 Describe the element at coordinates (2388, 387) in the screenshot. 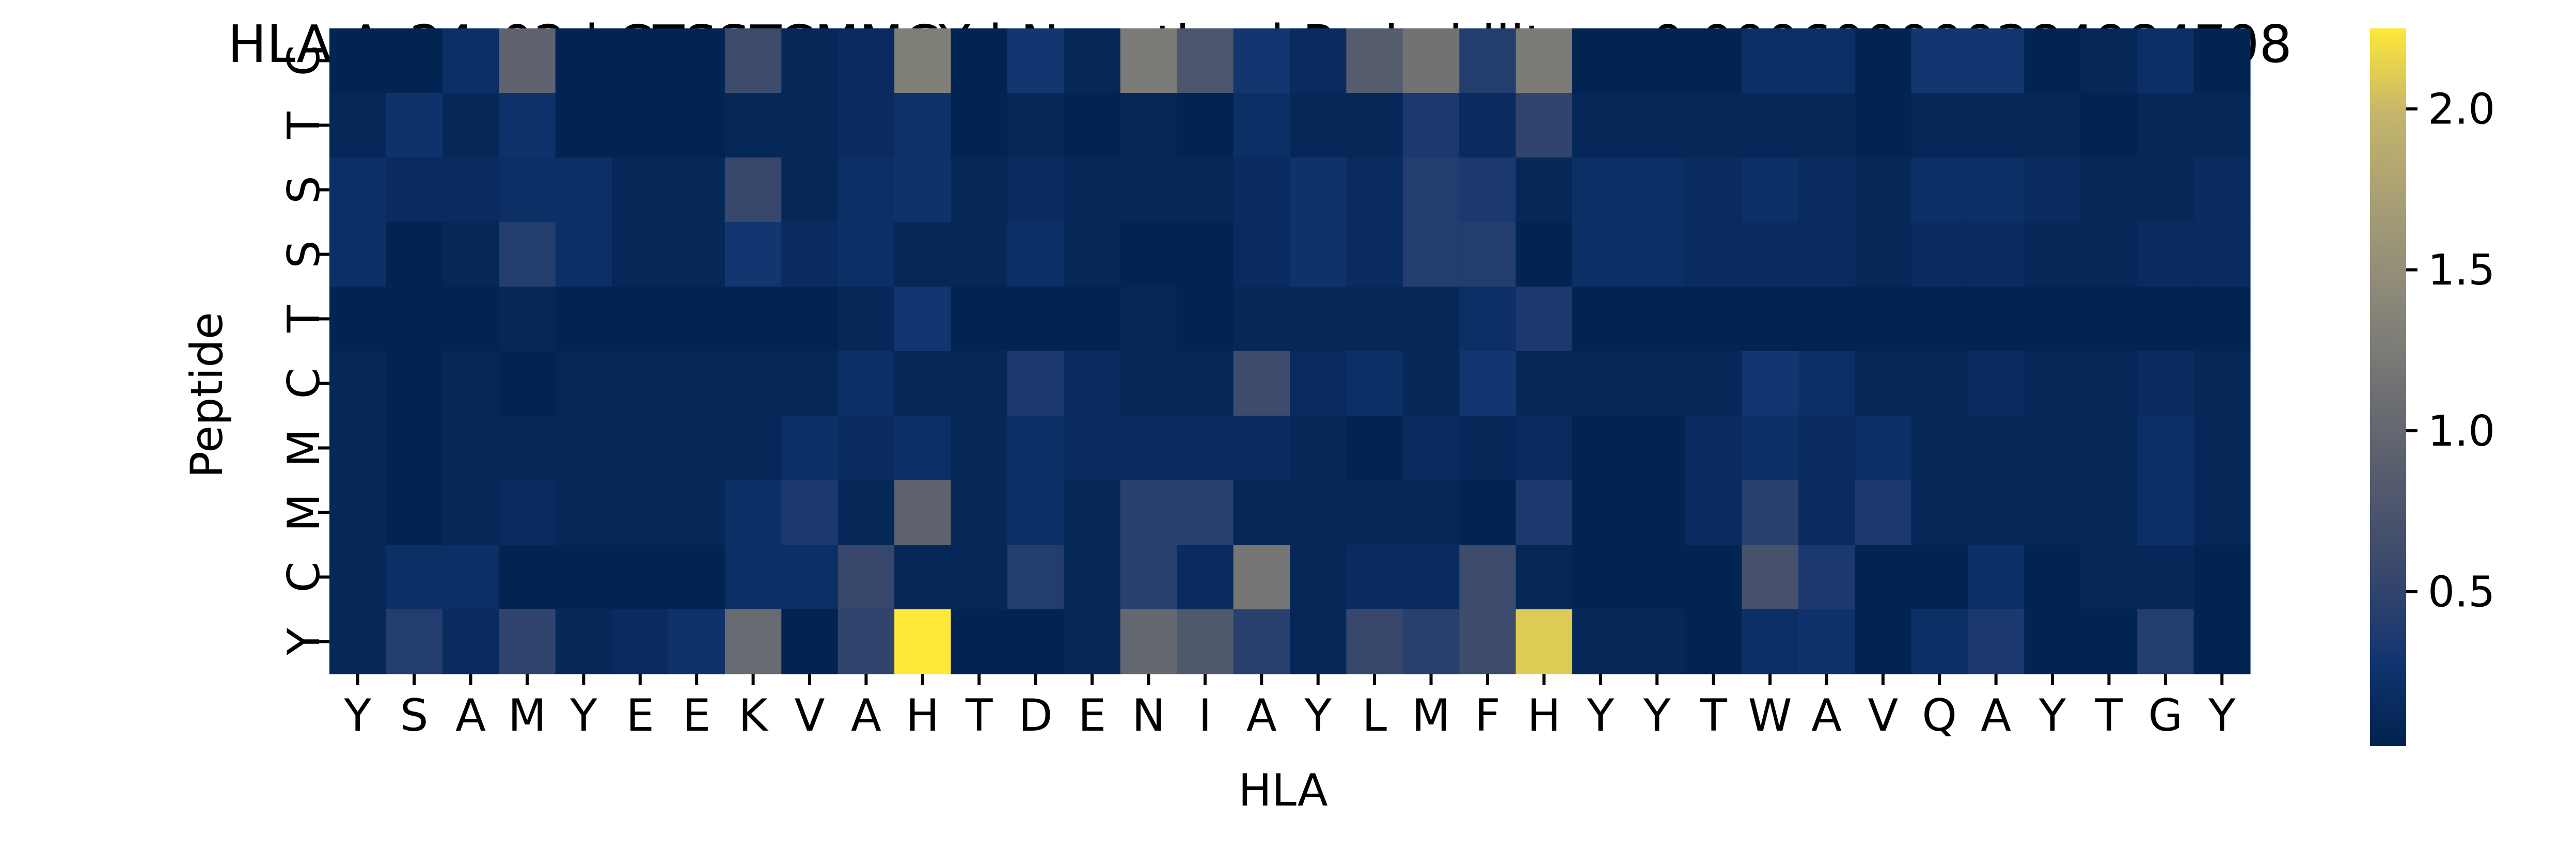

I see `colorbar` at that location.